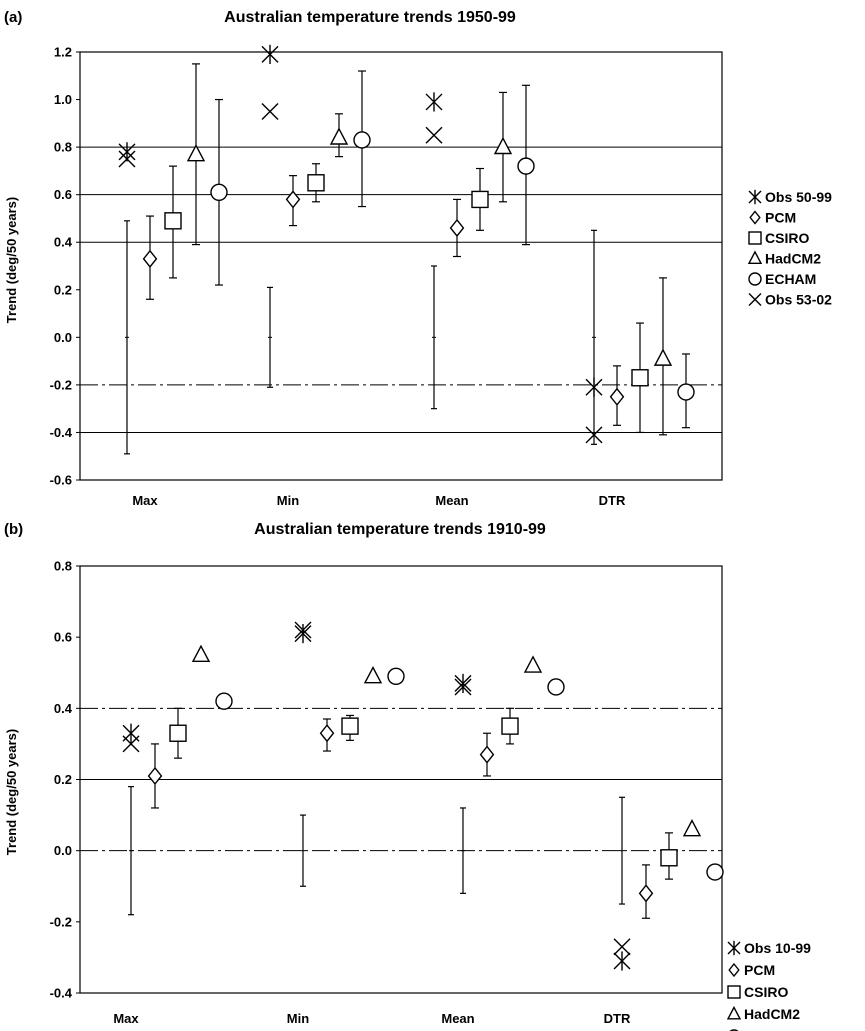  I want to click on legend-a: Obs 50-99 PCM CSIRO HadCM2 ECHAM Obs 53-02, so click(789, 248).